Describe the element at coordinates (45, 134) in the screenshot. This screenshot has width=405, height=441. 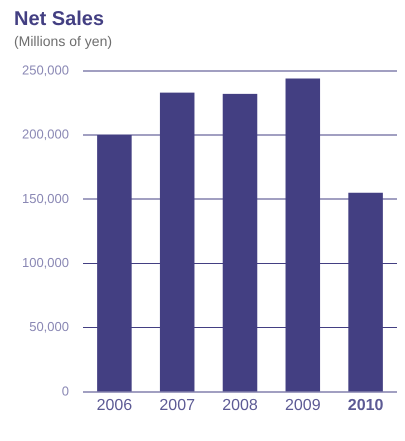
I see `y-tick-label: 200,000` at that location.